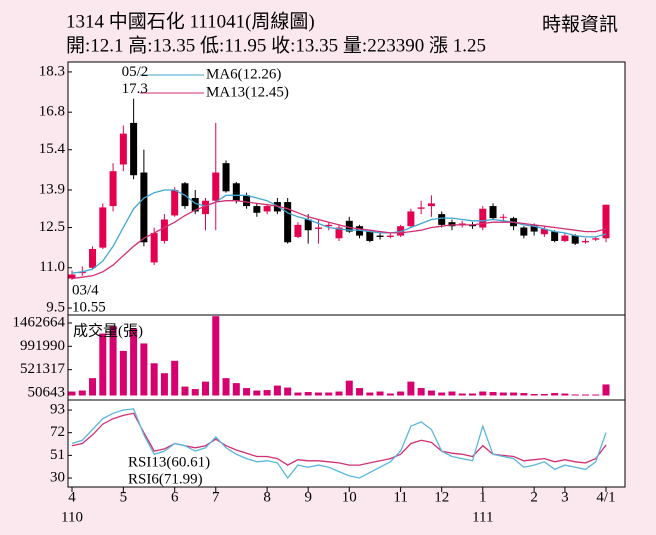 This screenshot has width=656, height=535. What do you see at coordinates (190, 21) in the screenshot?
I see `chart-title: 1314 中國石化 111041(周線圖)` at bounding box center [190, 21].